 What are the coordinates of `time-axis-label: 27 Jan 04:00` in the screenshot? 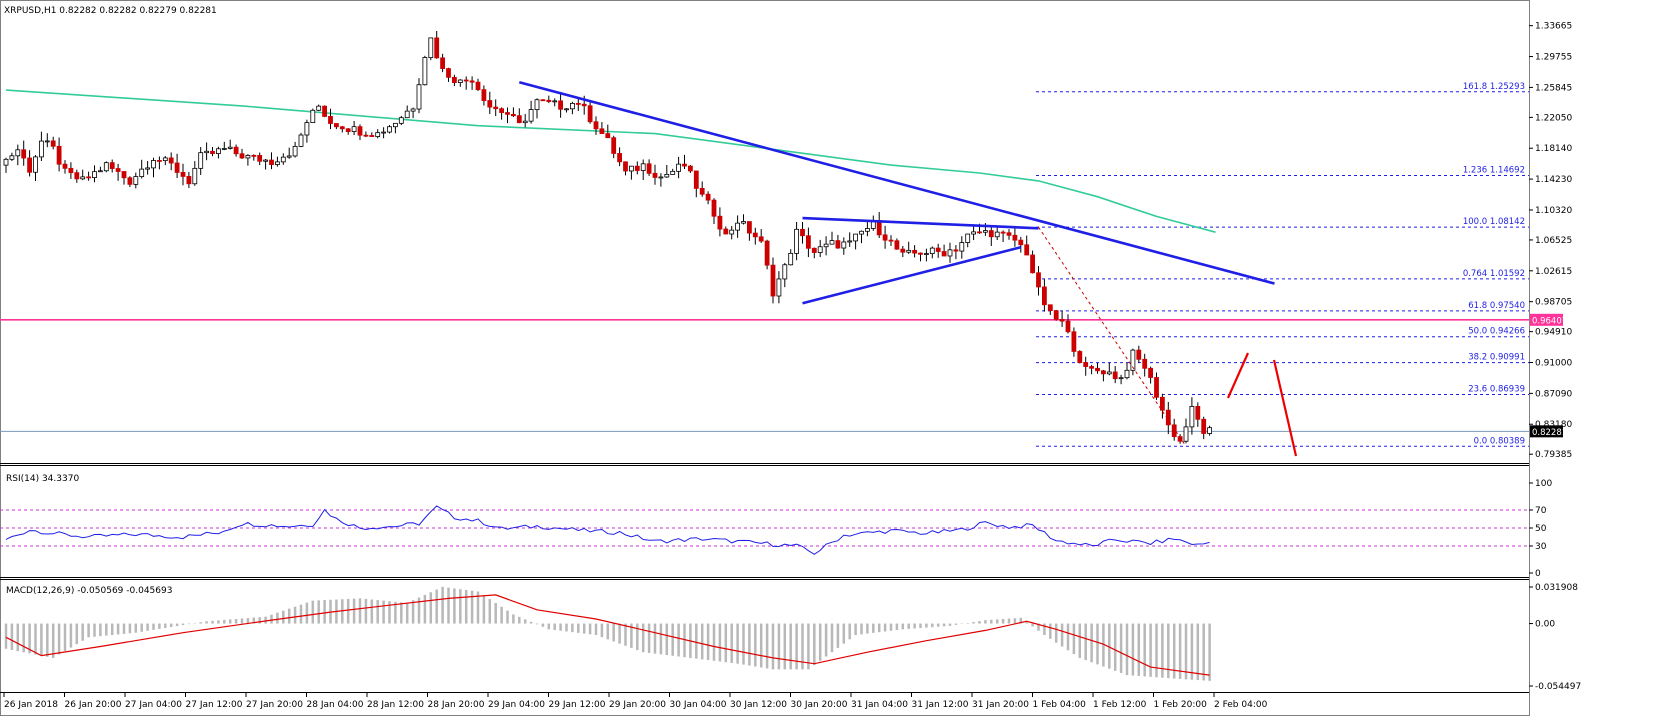 It's located at (153, 705).